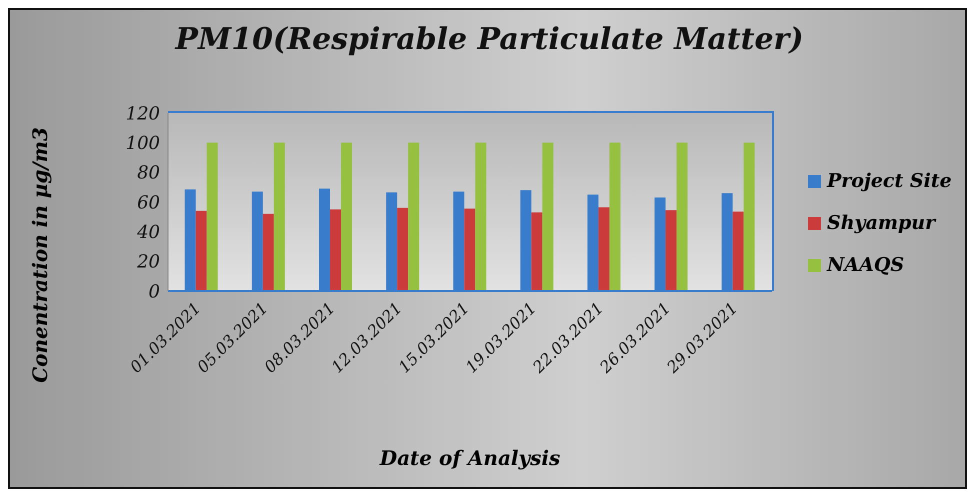 The height and width of the screenshot is (497, 975). I want to click on legend-label: Shyampur, so click(882, 223).